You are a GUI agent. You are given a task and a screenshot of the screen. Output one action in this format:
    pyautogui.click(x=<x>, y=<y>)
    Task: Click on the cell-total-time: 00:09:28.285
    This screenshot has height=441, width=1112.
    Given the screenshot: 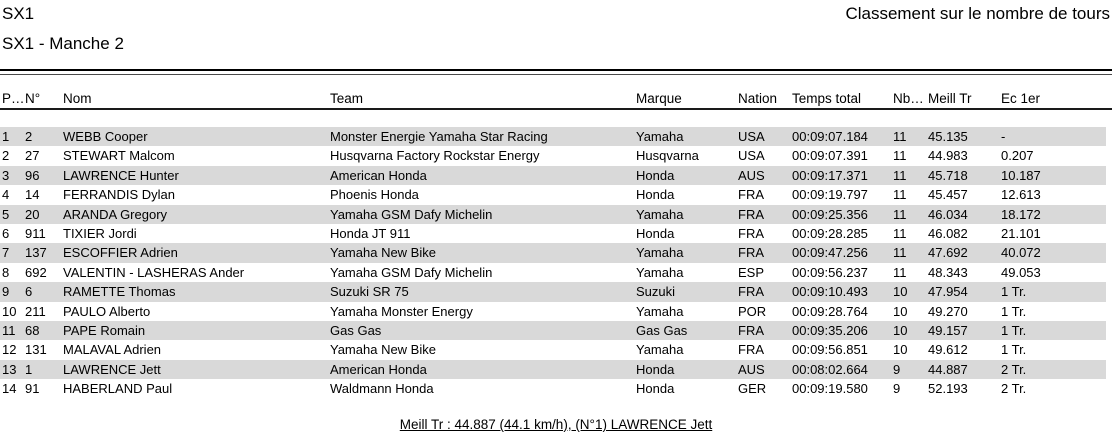 What is the action you would take?
    pyautogui.click(x=830, y=233)
    